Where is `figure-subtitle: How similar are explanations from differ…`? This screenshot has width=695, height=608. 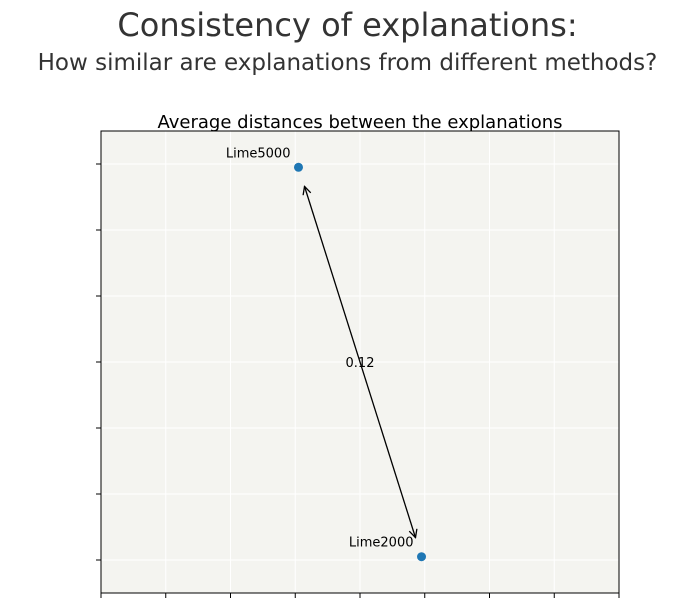 figure-subtitle: How similar are explanations from differ… is located at coordinates (347, 63).